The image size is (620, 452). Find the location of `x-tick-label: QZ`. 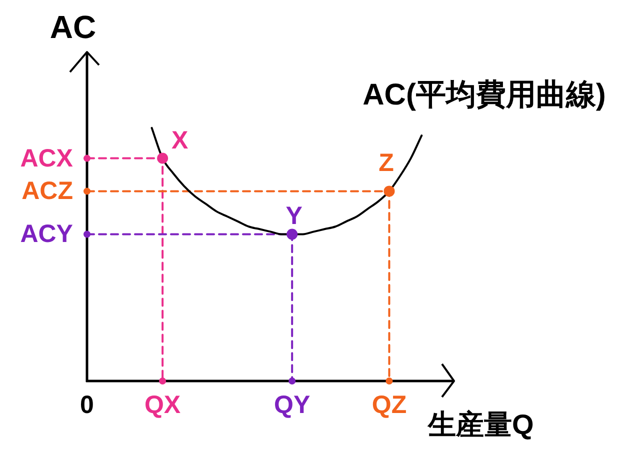

x-tick-label: QZ is located at coordinates (389, 405).